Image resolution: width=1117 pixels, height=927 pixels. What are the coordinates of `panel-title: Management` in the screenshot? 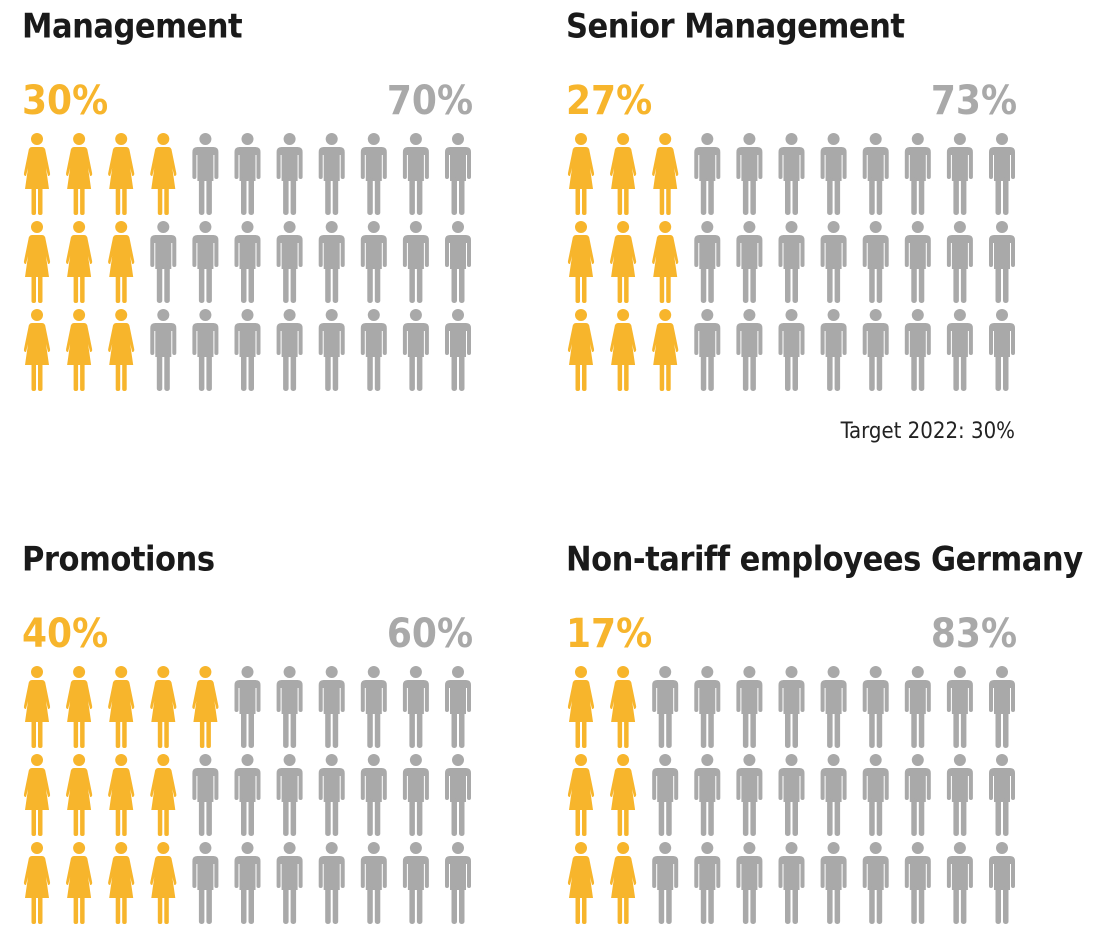 It's located at (132, 27).